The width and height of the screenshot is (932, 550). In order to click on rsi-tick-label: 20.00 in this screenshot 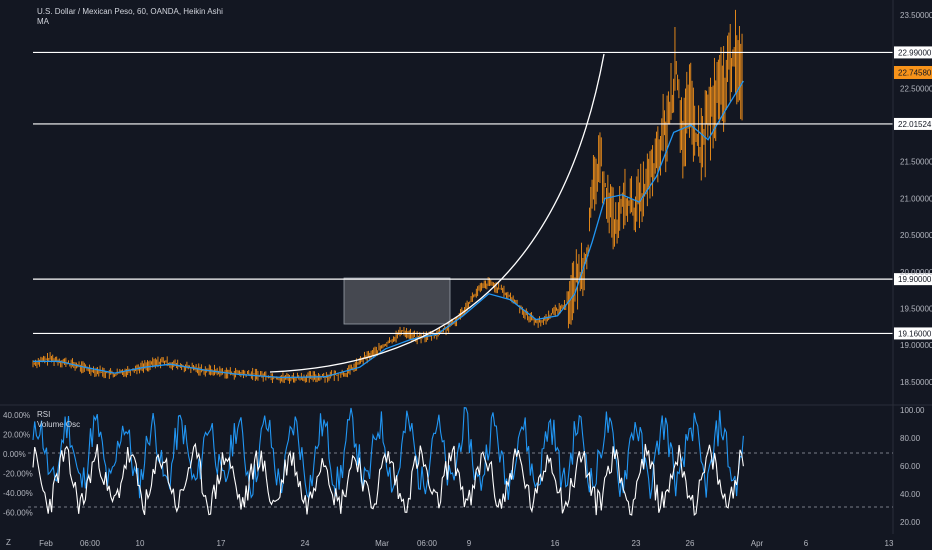, I will do `click(910, 522)`.